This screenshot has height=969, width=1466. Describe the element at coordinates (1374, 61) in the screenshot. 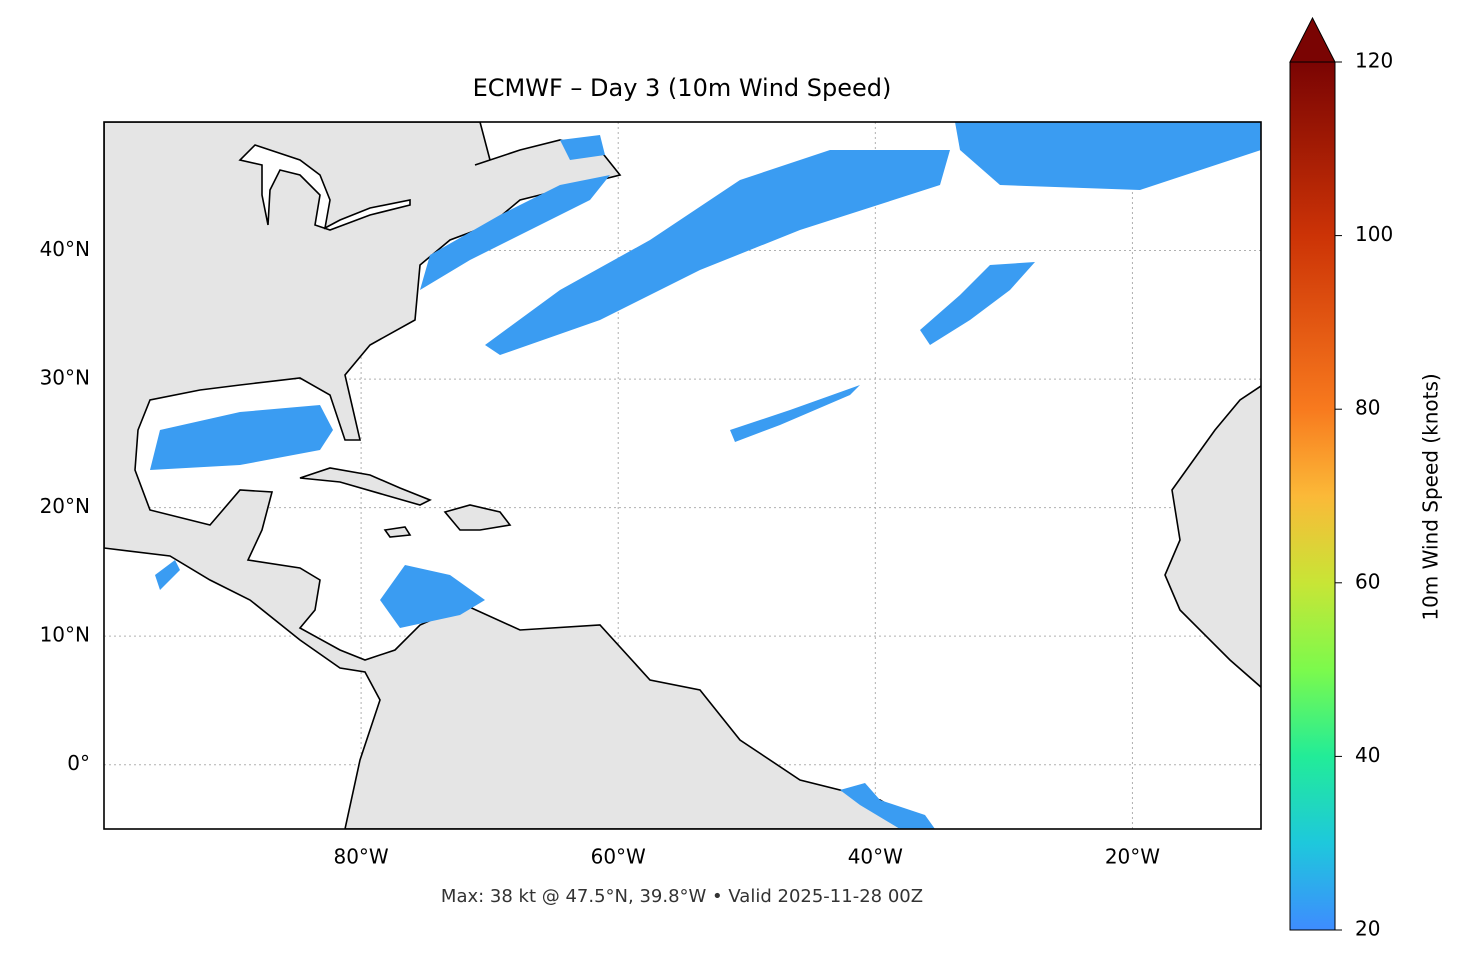

I see `colorbar-tick-label: 120` at that location.